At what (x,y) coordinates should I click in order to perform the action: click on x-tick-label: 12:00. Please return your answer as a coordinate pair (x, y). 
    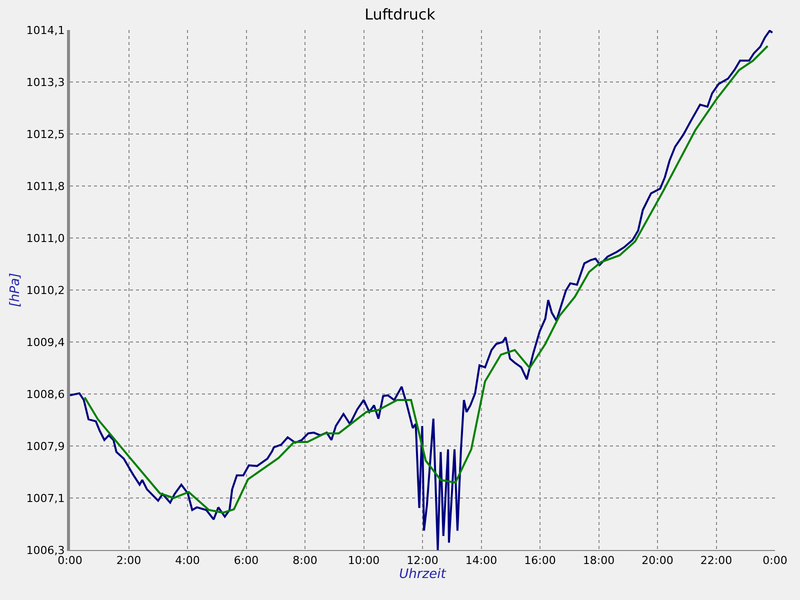
    Looking at the image, I should click on (422, 561).